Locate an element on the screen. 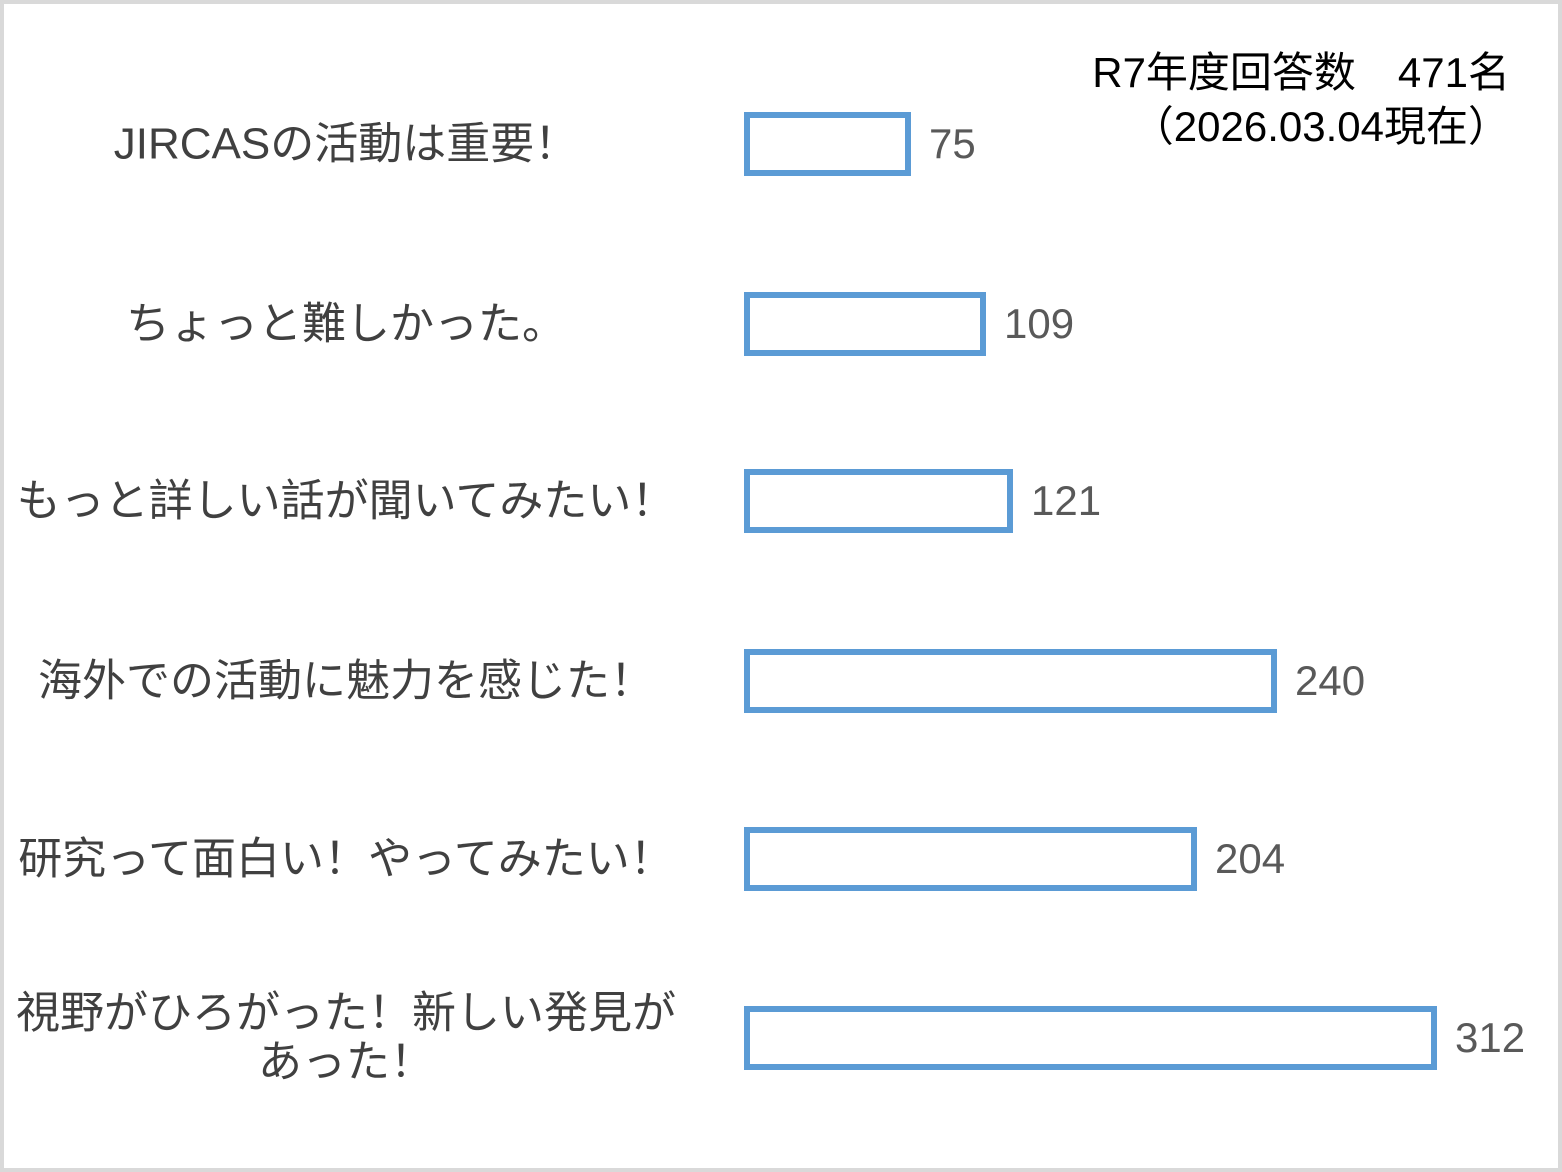 The height and width of the screenshot is (1172, 1562). bar-category-label: JIRCASの活動は重要！ is located at coordinates (346, 144).